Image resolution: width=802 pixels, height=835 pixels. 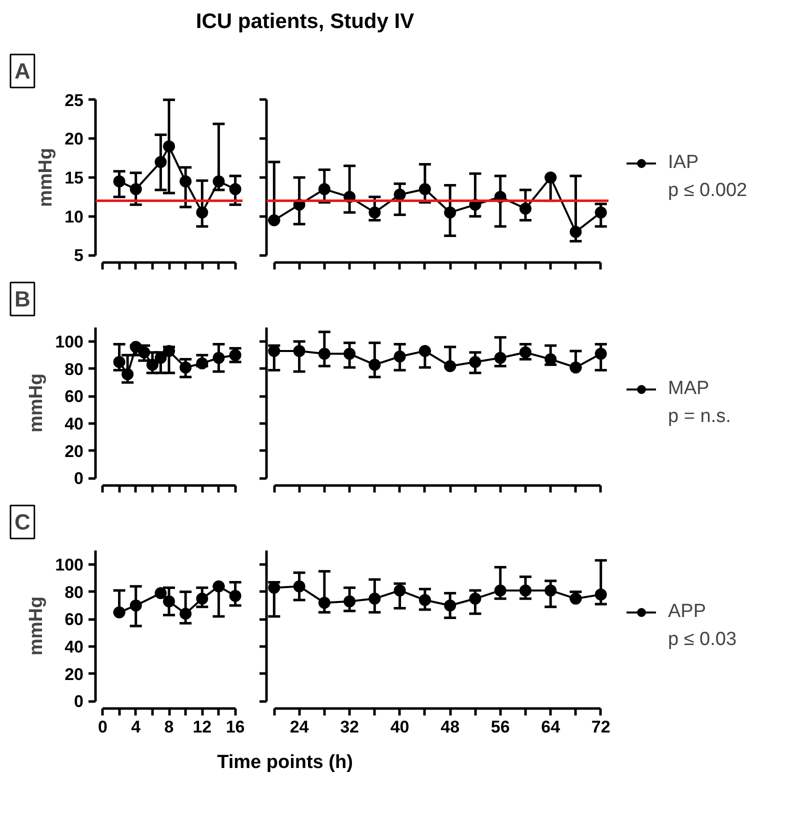 What do you see at coordinates (169, 727) in the screenshot?
I see `x-tick-label: 8` at bounding box center [169, 727].